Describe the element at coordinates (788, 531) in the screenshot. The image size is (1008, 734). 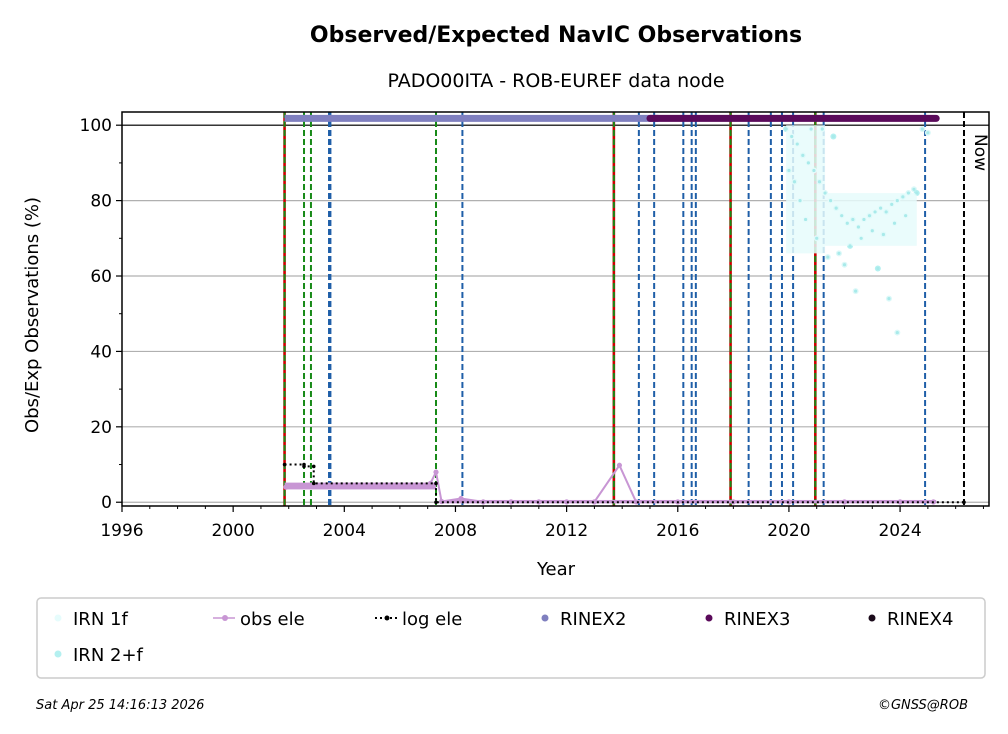
I see `x-tick-label: 2020` at that location.